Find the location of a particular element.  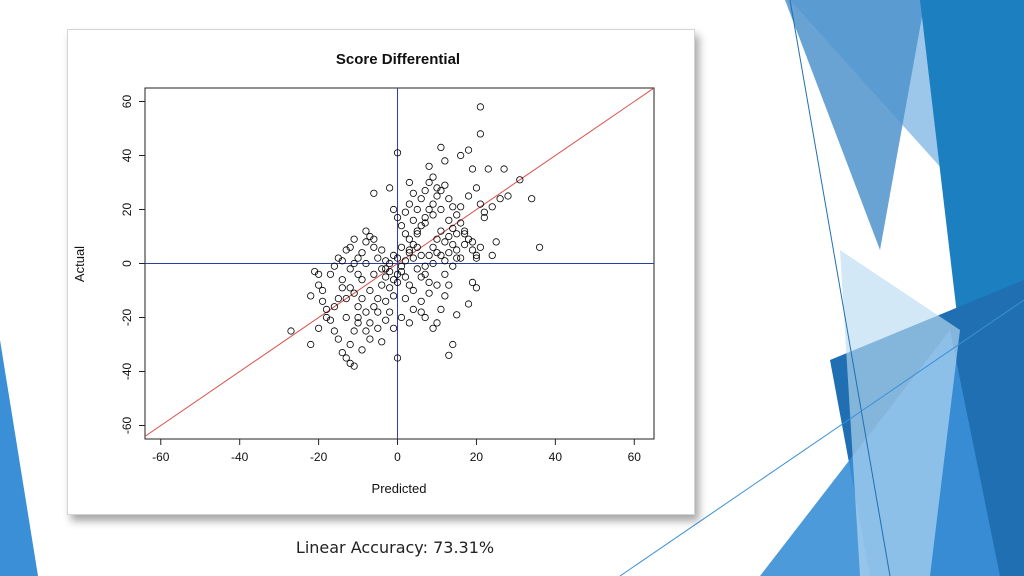

accuracy-caption: Linear Accuracy: 73.31% is located at coordinates (395, 547).